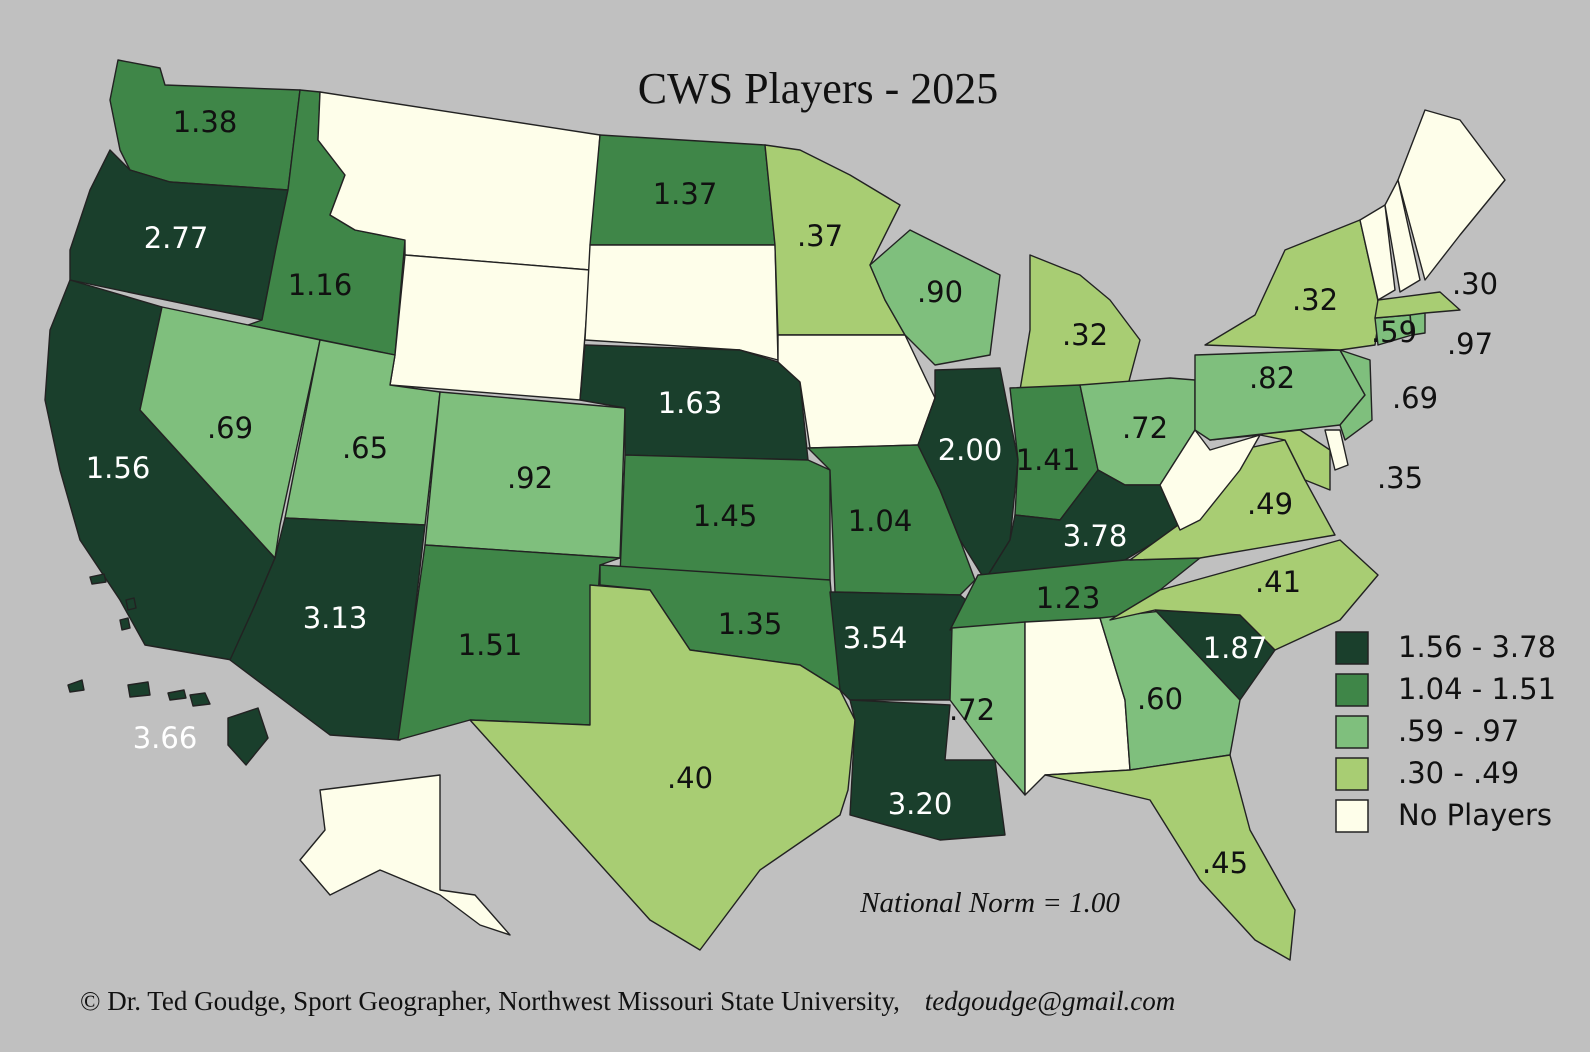 This screenshot has height=1052, width=1590. Describe the element at coordinates (818, 88) in the screenshot. I see `map-title: CWS Players - 2025` at that location.